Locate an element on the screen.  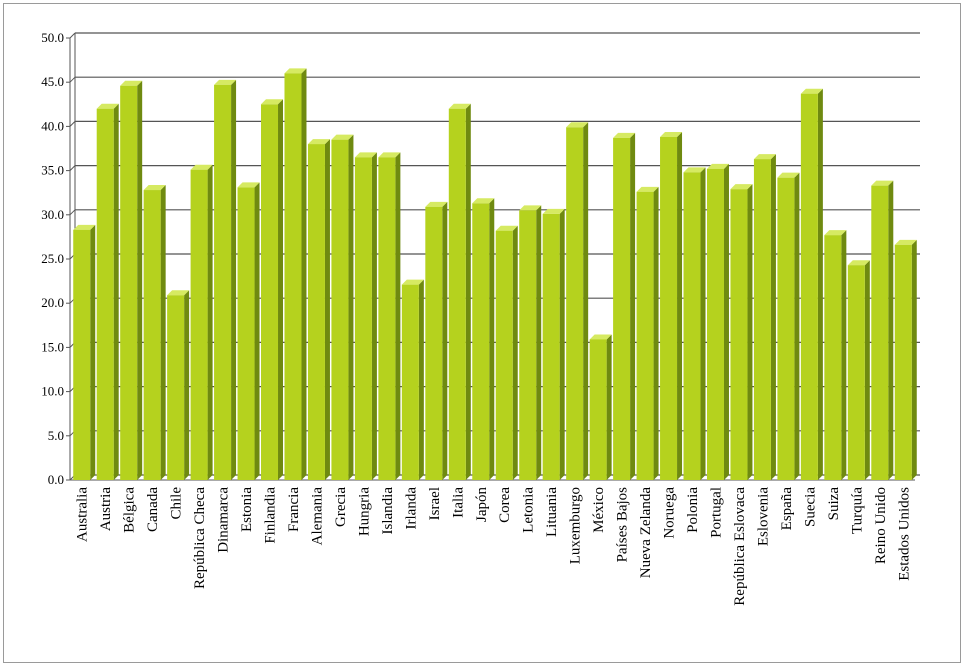
x-tick-label: Portugal is located at coordinates (716, 512).